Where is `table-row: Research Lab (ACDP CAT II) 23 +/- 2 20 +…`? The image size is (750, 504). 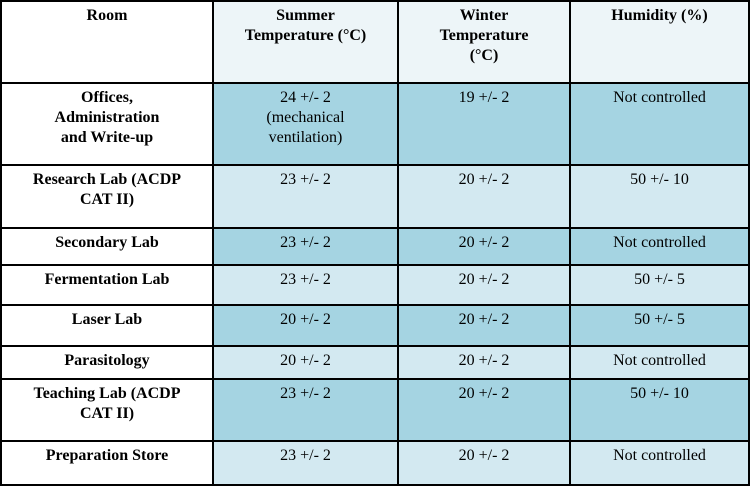
table-row: Research Lab (ACDP CAT II) 23 +/- 2 20 +… is located at coordinates (375, 196).